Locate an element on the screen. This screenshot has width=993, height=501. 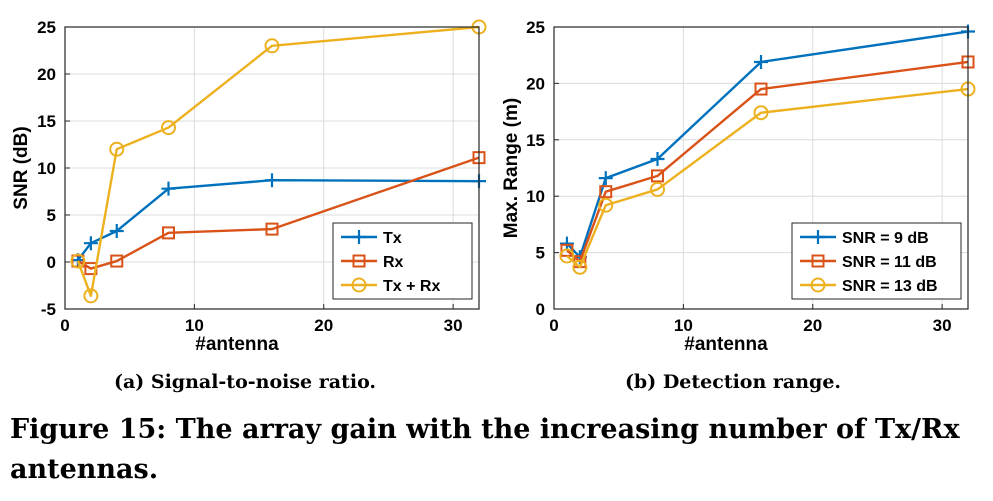
legend-label: Tx + Rx is located at coordinates (411, 286).